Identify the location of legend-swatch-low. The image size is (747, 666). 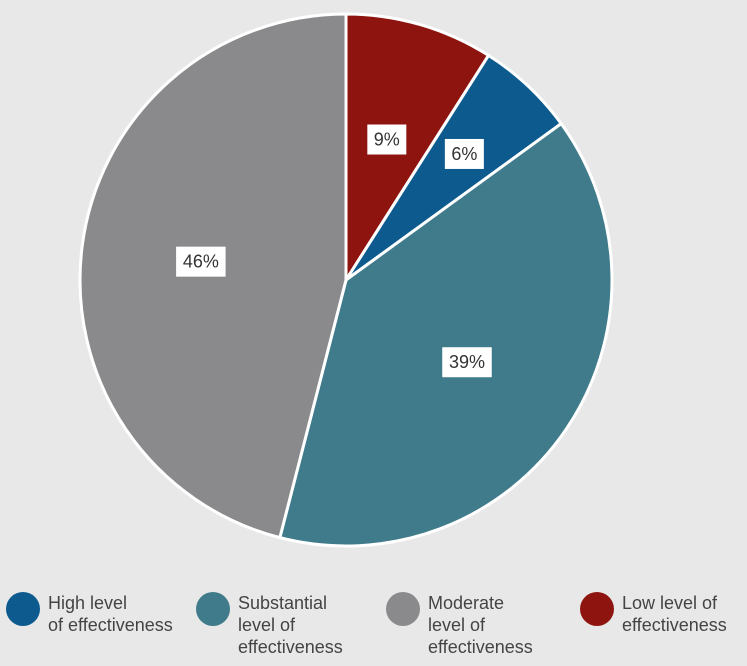
(597, 609).